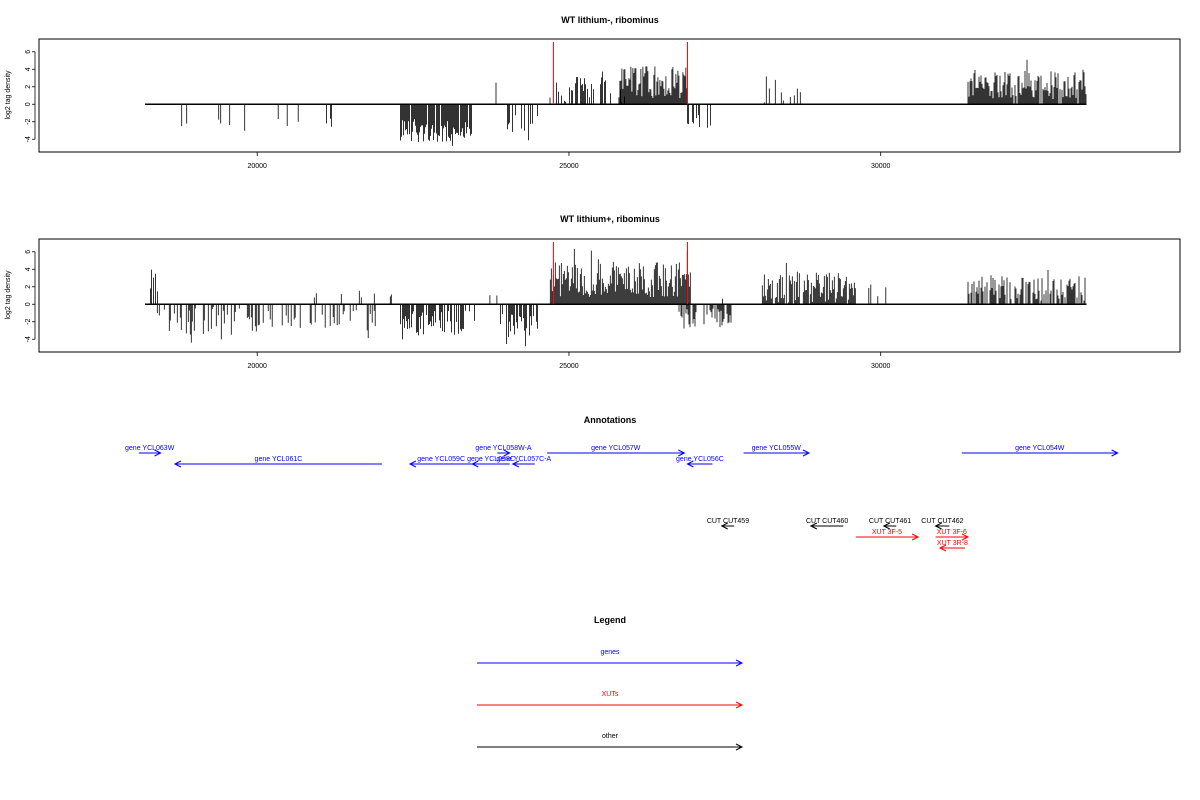 The height and width of the screenshot is (800, 1200). What do you see at coordinates (952, 532) in the screenshot?
I see `xut-label: XUT 3F-6` at bounding box center [952, 532].